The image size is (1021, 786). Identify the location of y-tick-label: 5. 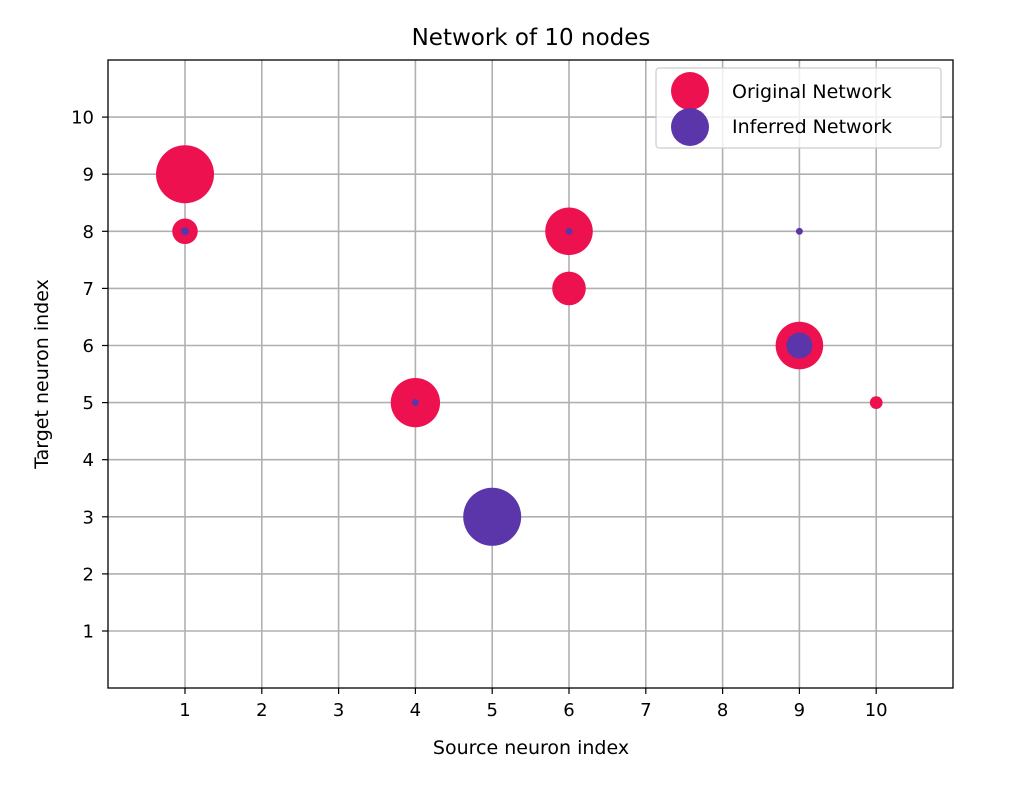
(88, 403).